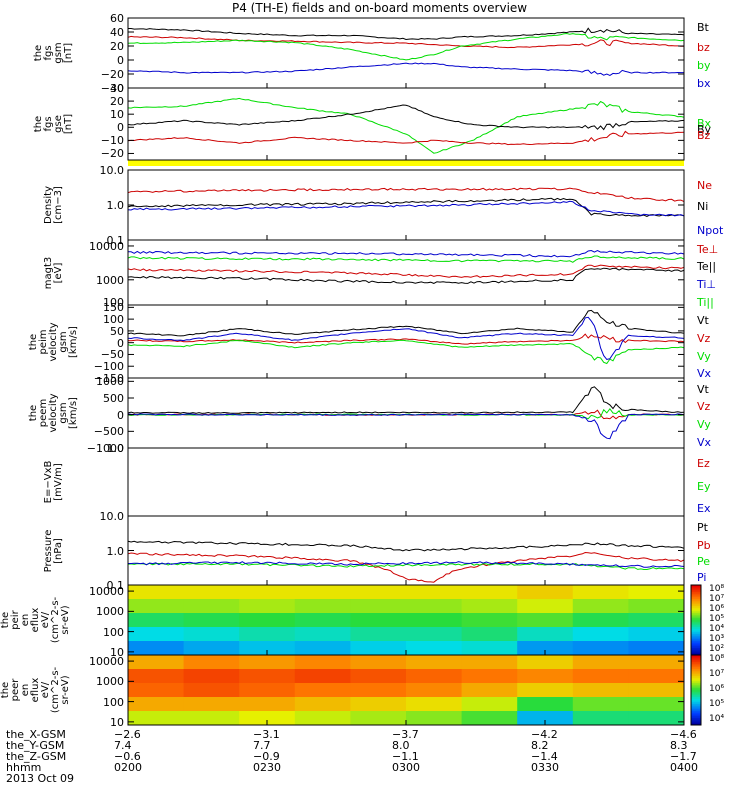 Image resolution: width=750 pixels, height=800 pixels. I want to click on panel-frame-pressure, so click(406, 550).